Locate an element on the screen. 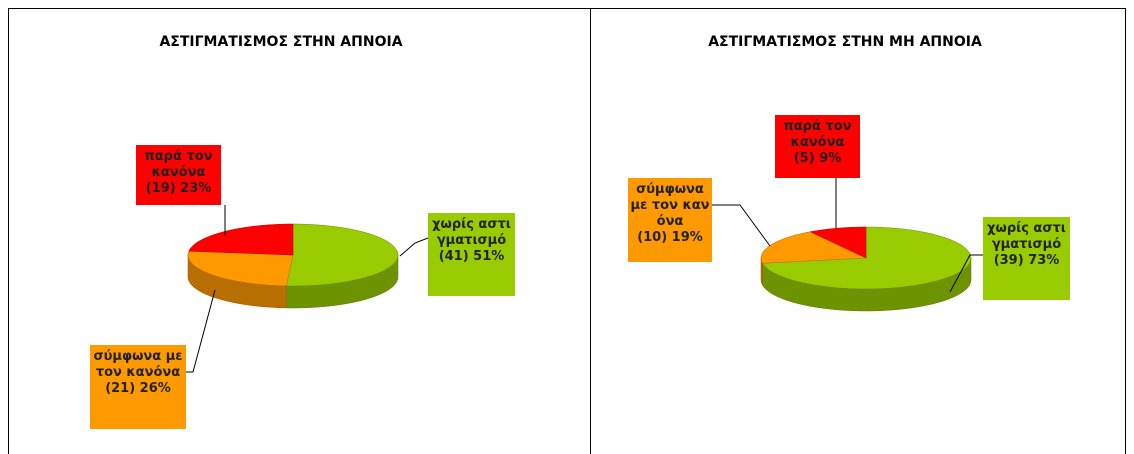 The image size is (1134, 454). value-label: (19) 23% is located at coordinates (178, 188).